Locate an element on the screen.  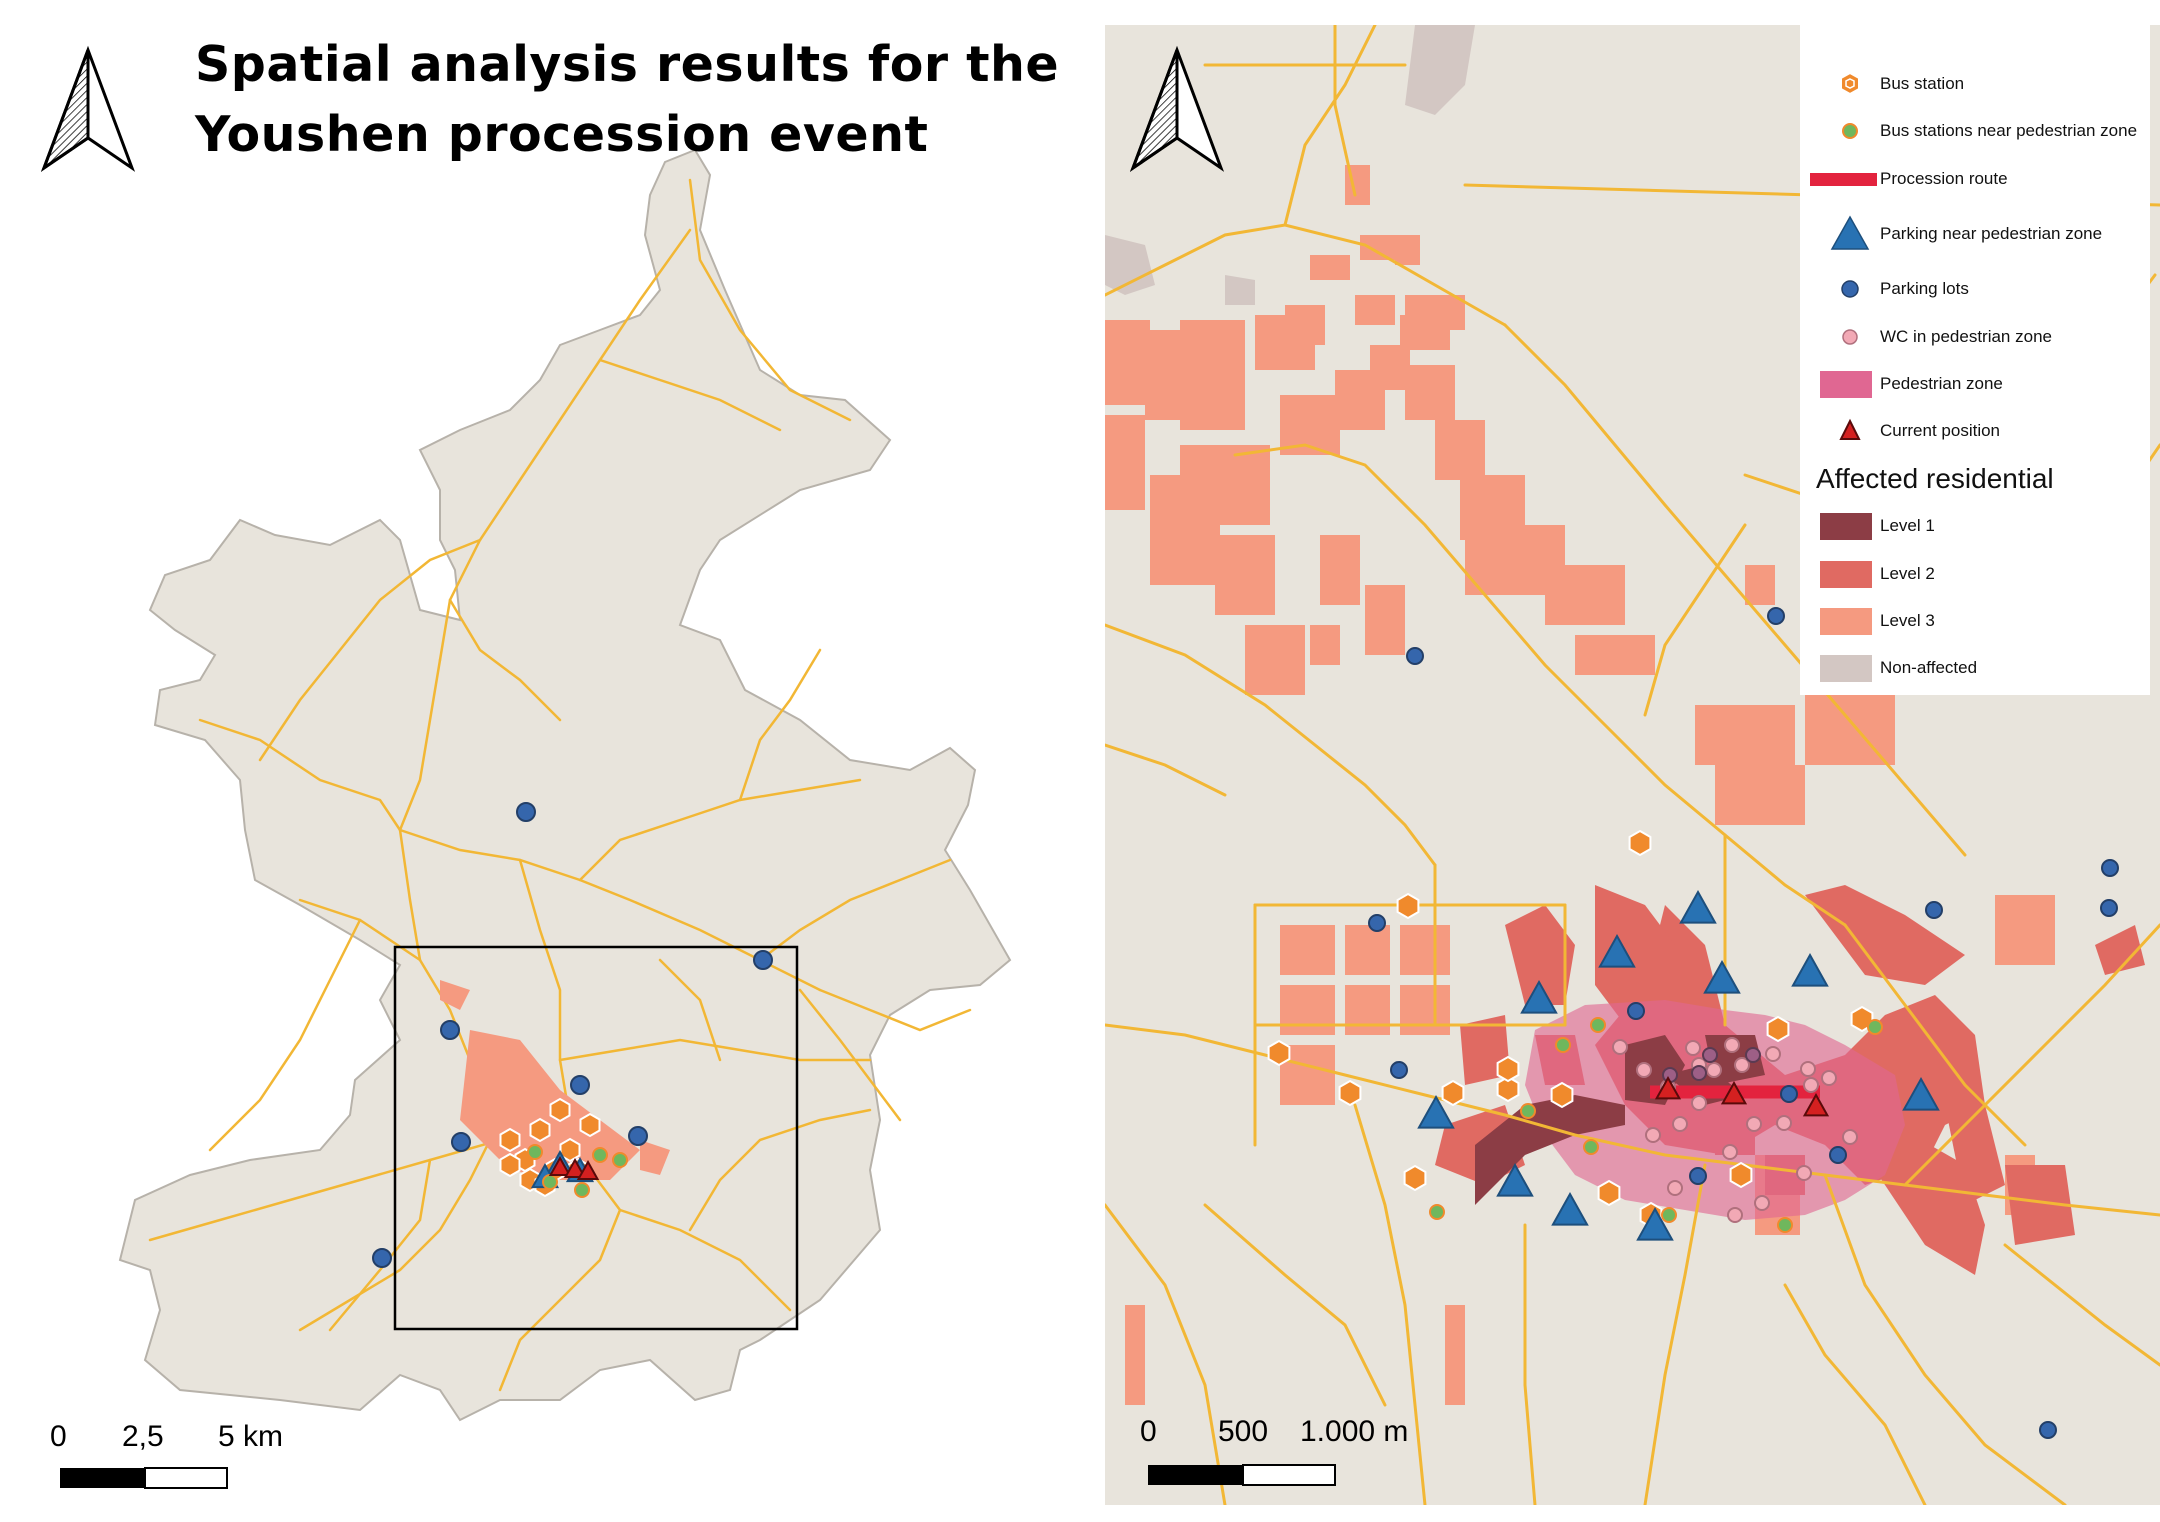
overview-markers is located at coordinates (572, 1035).